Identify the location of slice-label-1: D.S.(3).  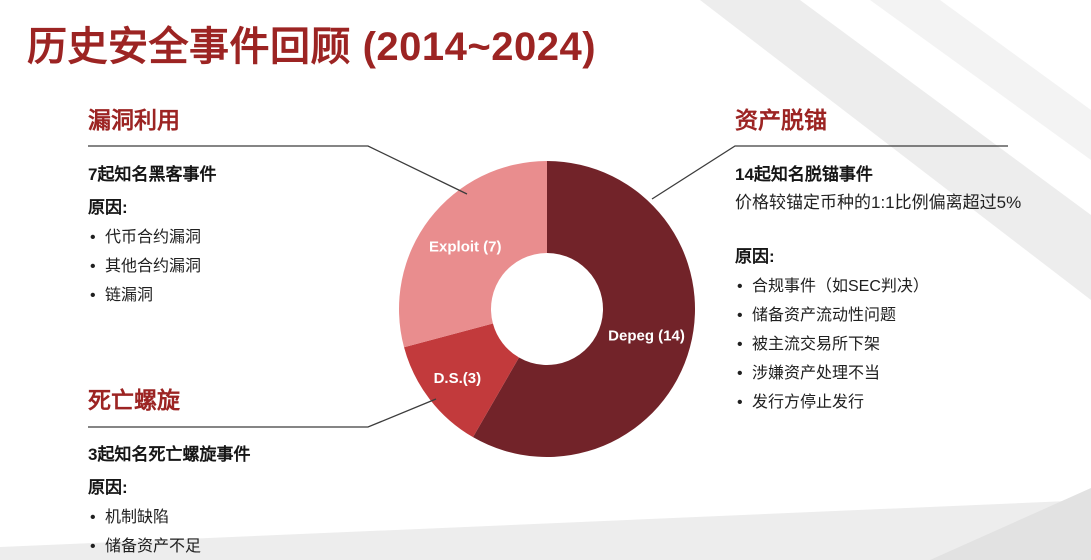
(458, 378).